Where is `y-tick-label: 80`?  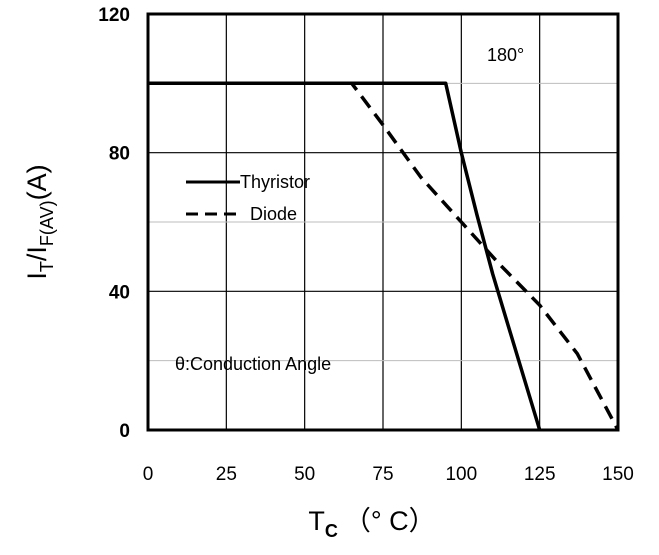 y-tick-label: 80 is located at coordinates (119, 154).